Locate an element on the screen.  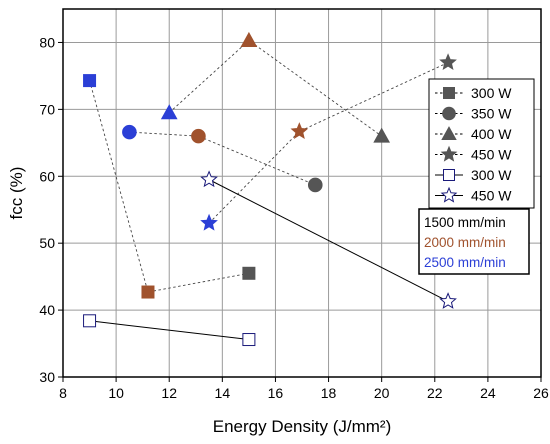
x-tick-label: 22 is located at coordinates (435, 393).